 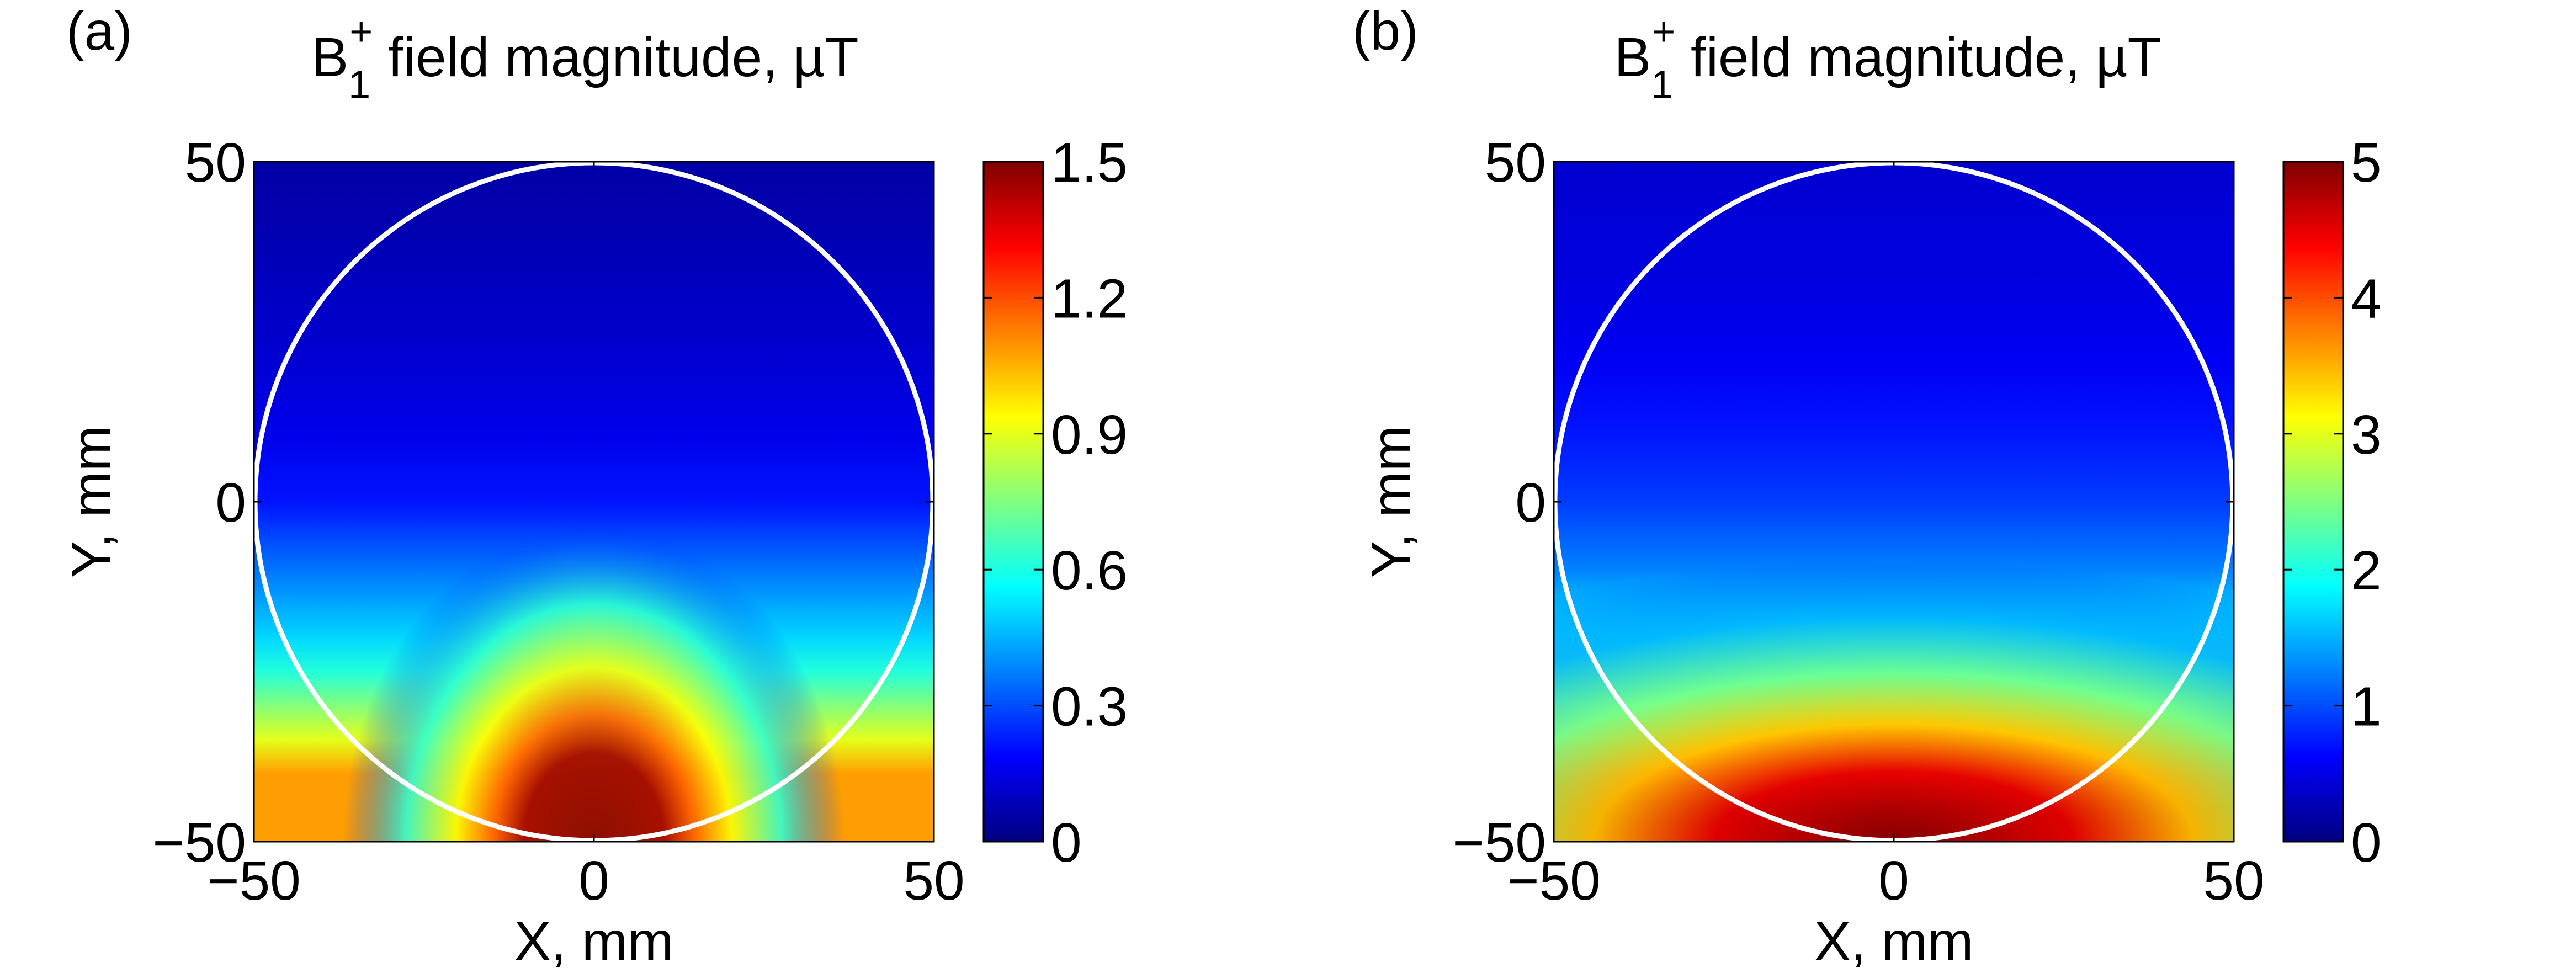 What do you see at coordinates (99, 31) in the screenshot?
I see `panel-label: (a)` at bounding box center [99, 31].